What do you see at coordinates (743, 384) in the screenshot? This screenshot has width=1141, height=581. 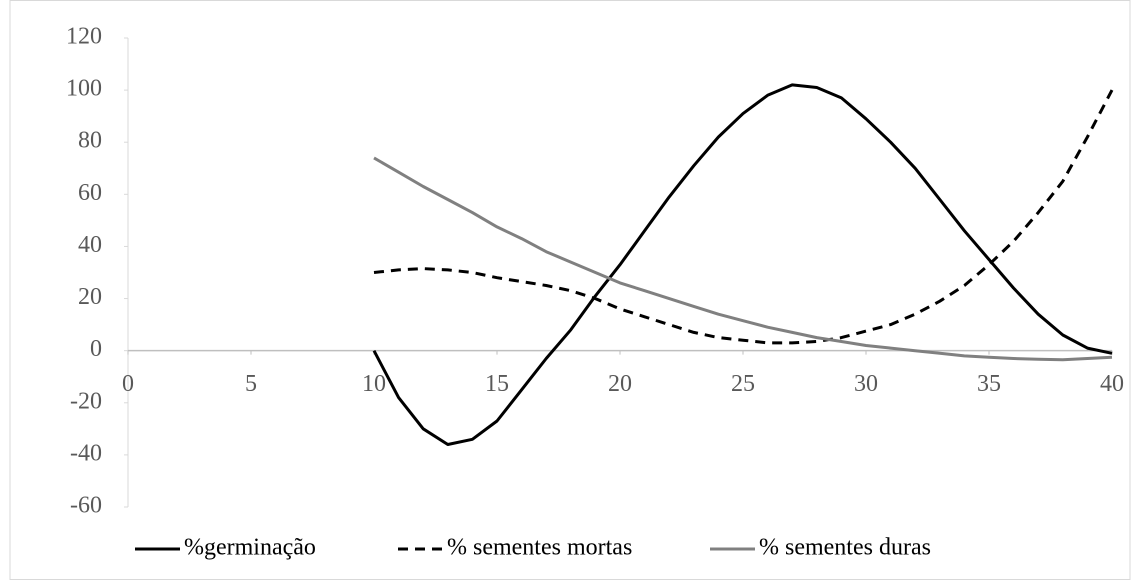 I see `x-tick-label: 25` at bounding box center [743, 384].